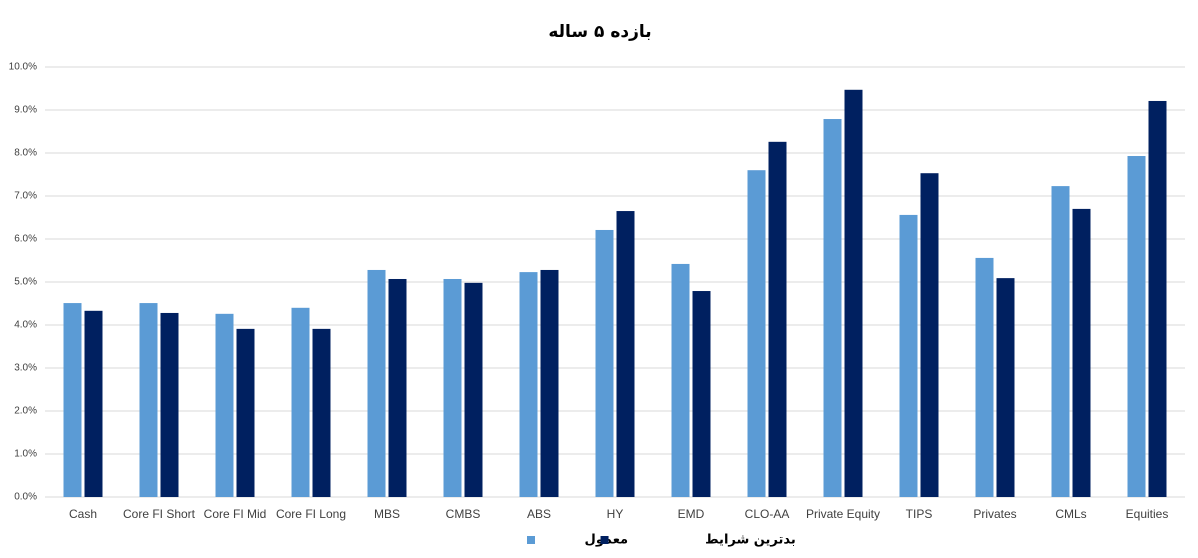 This screenshot has height=558, width=1198. What do you see at coordinates (843, 514) in the screenshot?
I see `x-tick-label: Private Equity` at bounding box center [843, 514].